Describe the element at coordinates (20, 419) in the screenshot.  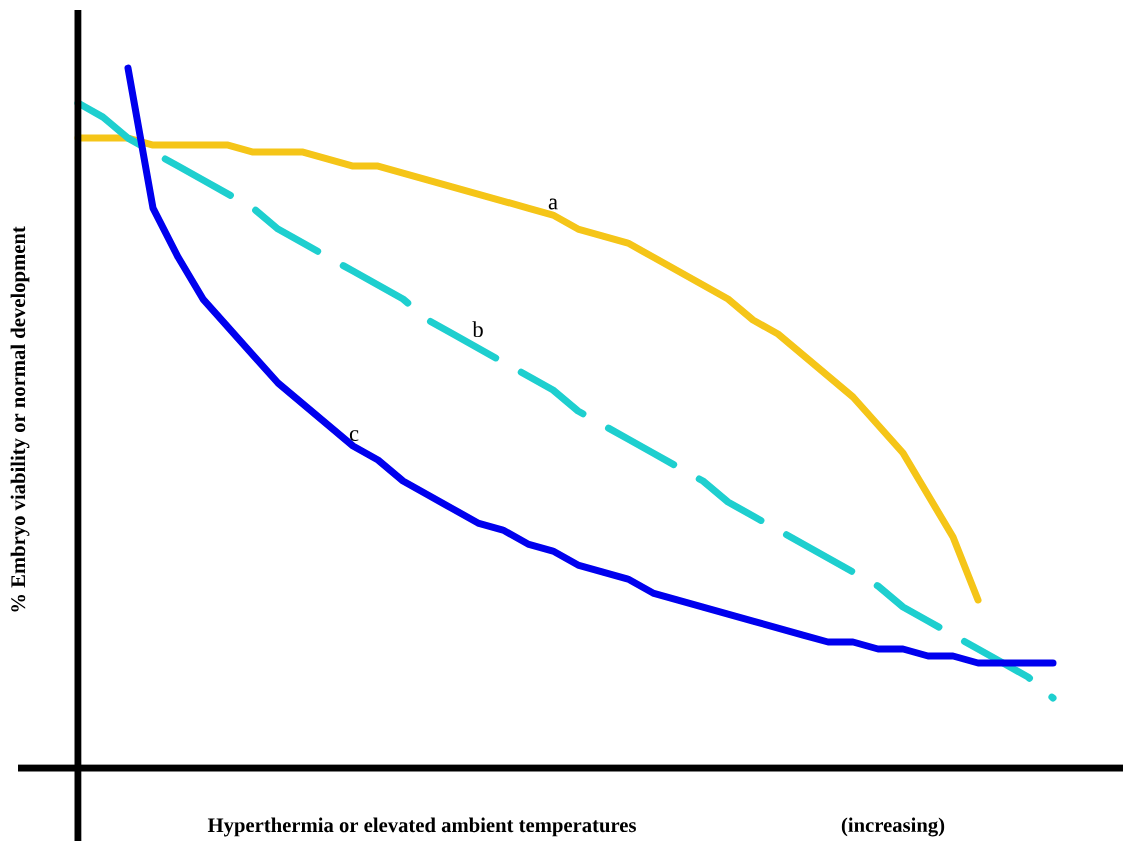
I see `y-axis-title: % Embryo viability or normal development` at that location.